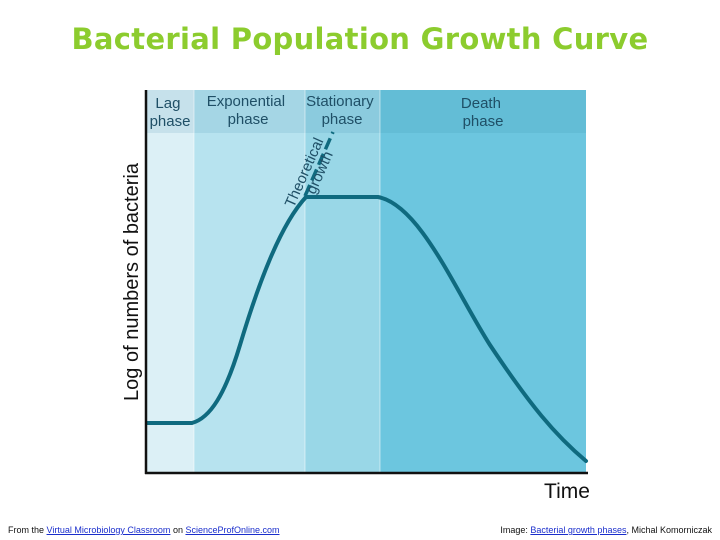  I want to click on exponential-phase-band, so click(249, 281).